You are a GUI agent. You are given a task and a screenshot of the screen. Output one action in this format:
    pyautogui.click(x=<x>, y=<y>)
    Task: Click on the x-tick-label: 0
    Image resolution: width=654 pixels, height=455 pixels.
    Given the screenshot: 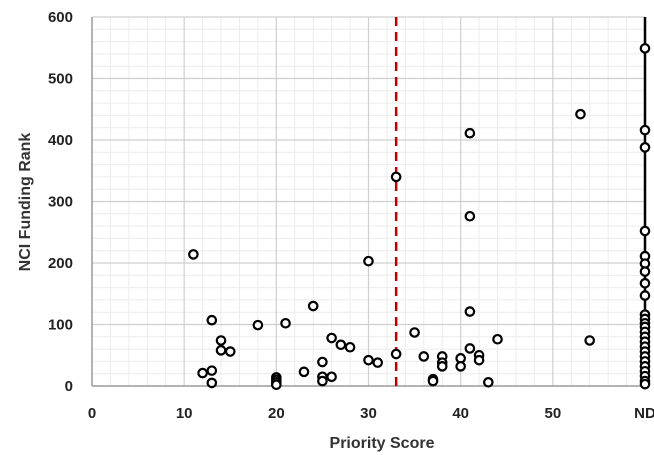 What is the action you would take?
    pyautogui.click(x=92, y=413)
    